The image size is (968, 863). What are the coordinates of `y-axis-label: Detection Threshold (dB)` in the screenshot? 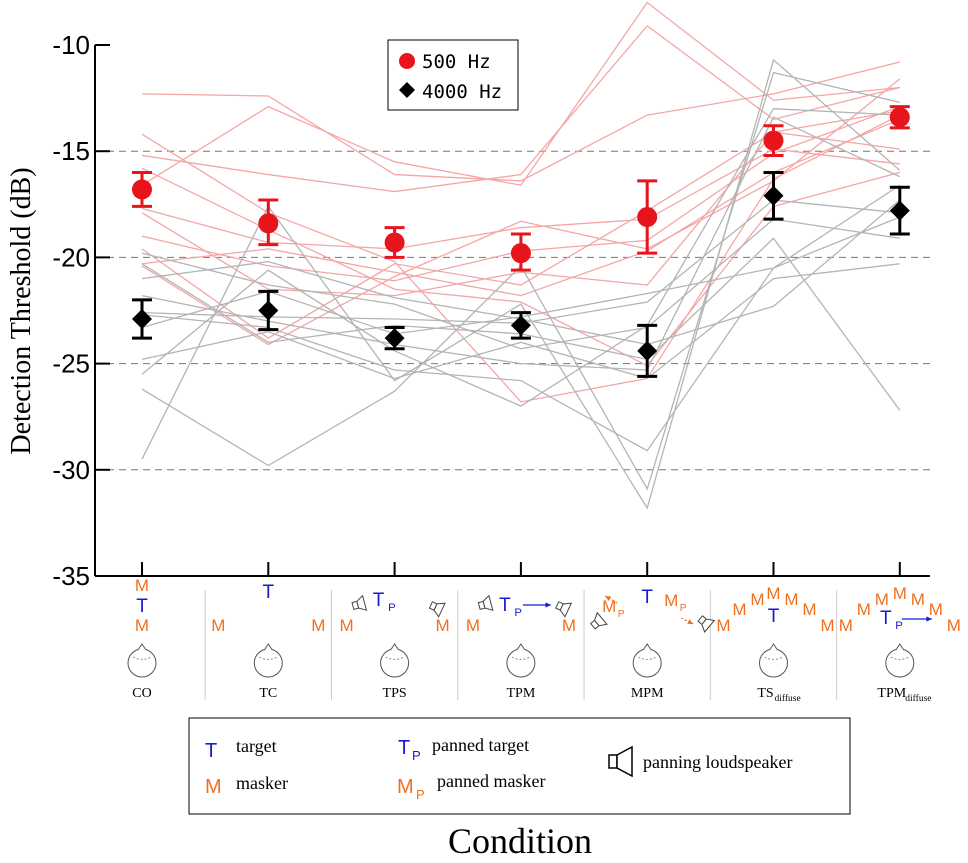 It's located at (21, 310).